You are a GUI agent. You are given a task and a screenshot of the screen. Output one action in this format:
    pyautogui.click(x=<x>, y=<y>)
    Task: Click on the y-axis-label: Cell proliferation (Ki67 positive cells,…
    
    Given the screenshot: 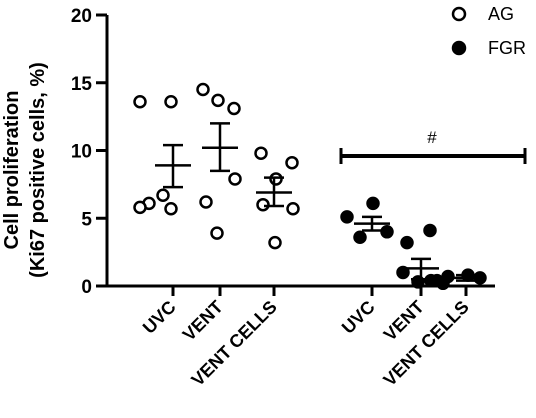 What is the action you would take?
    pyautogui.click(x=25, y=170)
    